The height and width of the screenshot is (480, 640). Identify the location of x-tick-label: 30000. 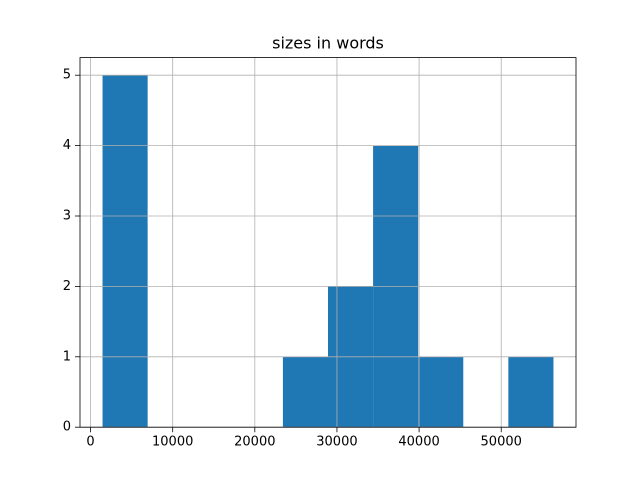
(336, 442).